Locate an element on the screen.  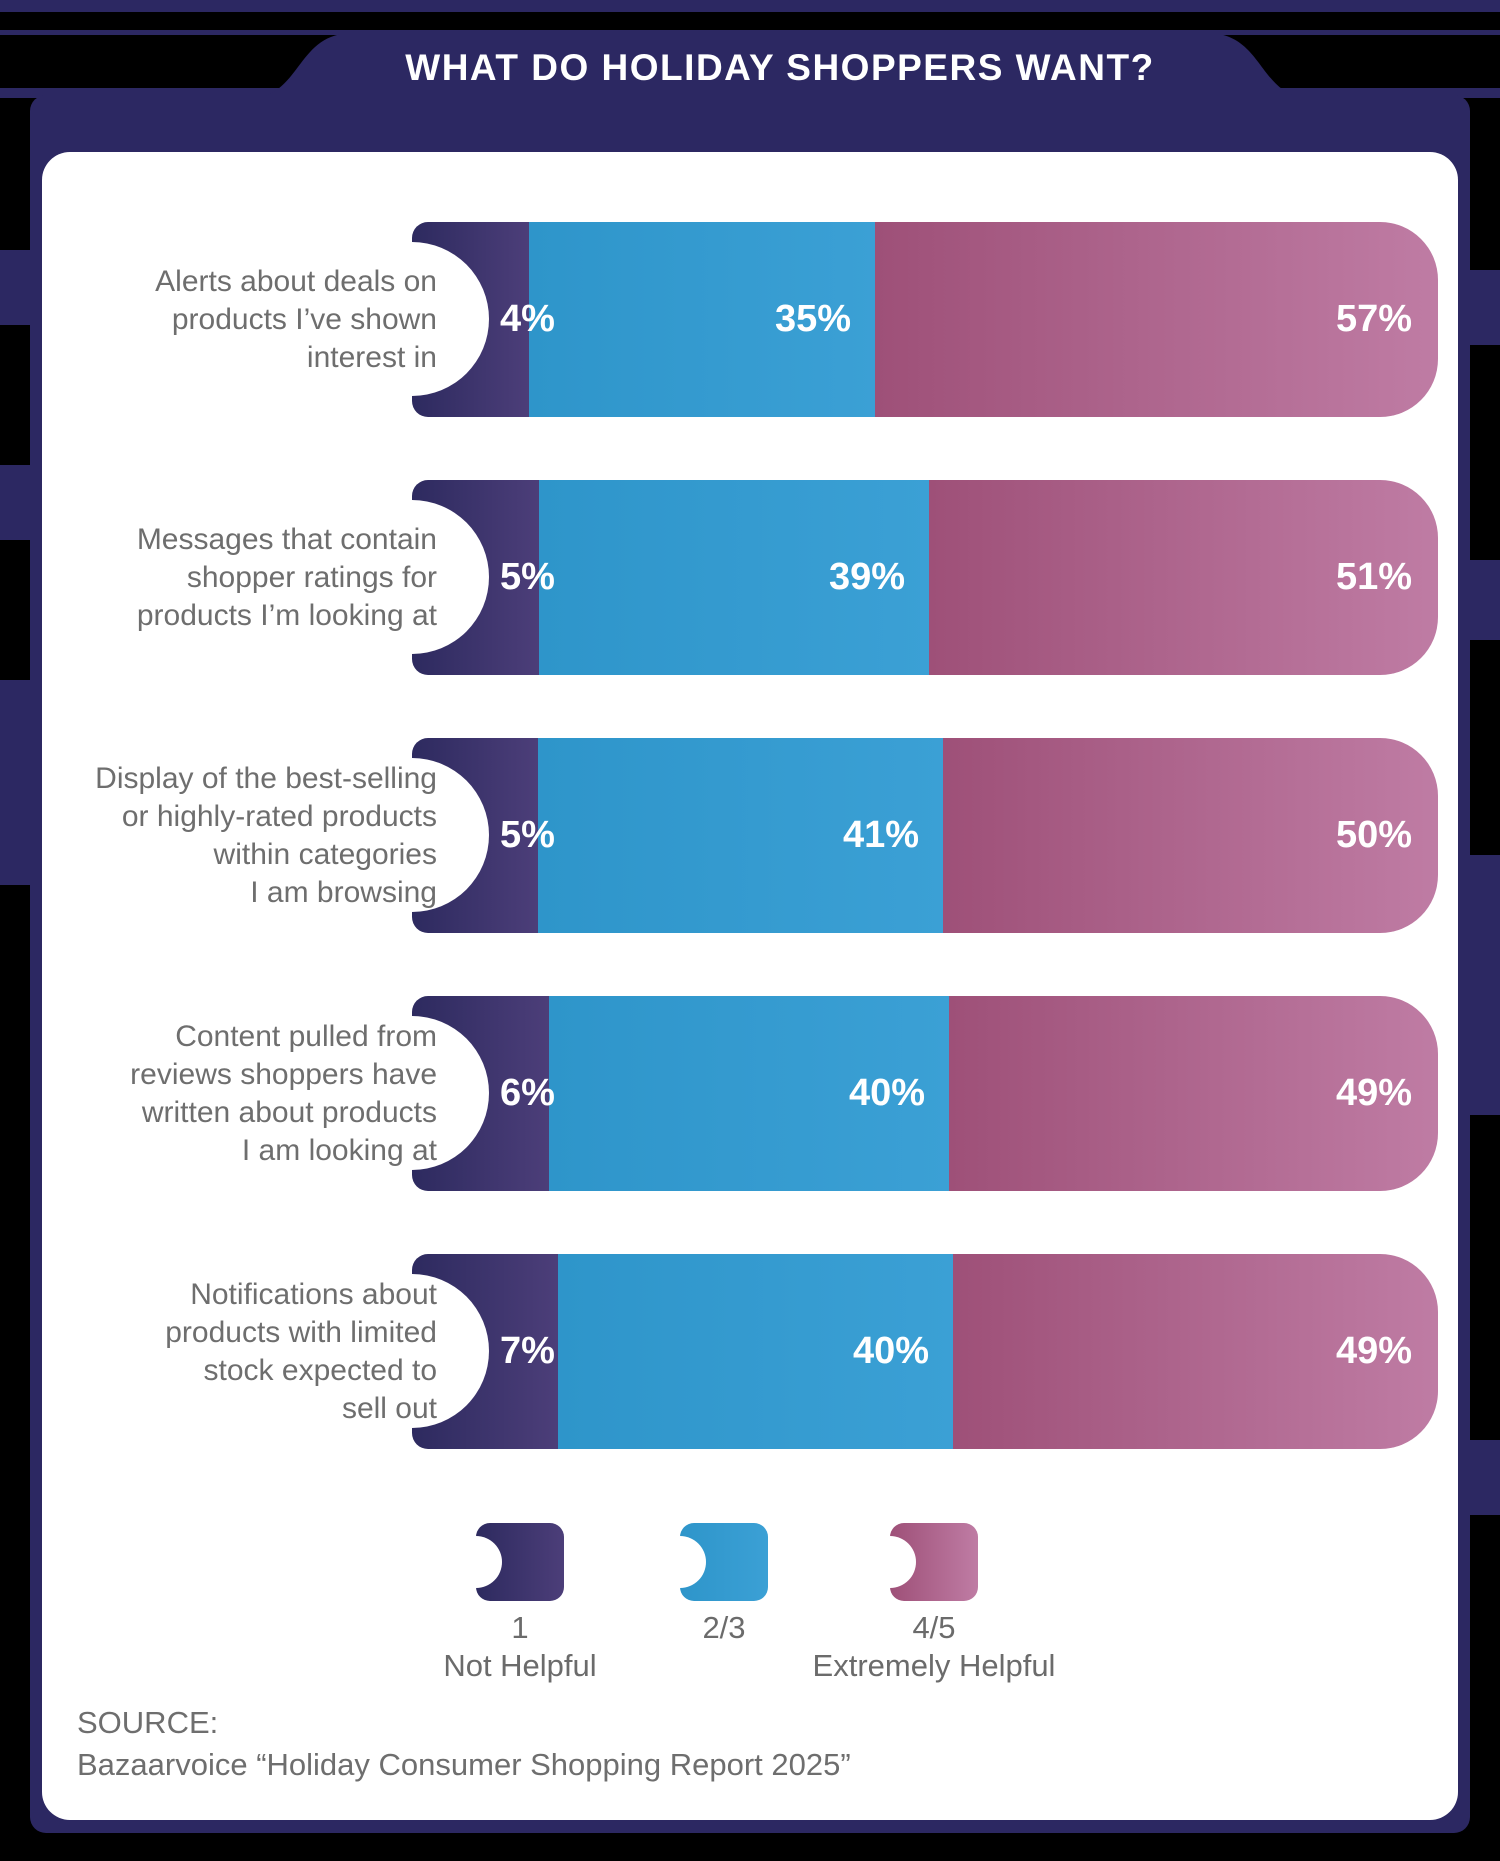
legend-item-neutral: 2/3 is located at coordinates (724, 1585).